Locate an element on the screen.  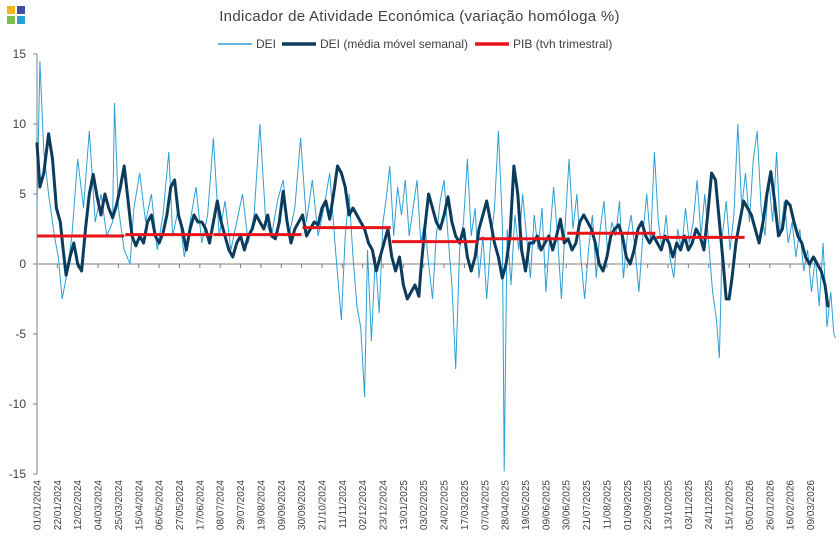
x-tick-label: 01/01/2024 is located at coordinates (38, 505).